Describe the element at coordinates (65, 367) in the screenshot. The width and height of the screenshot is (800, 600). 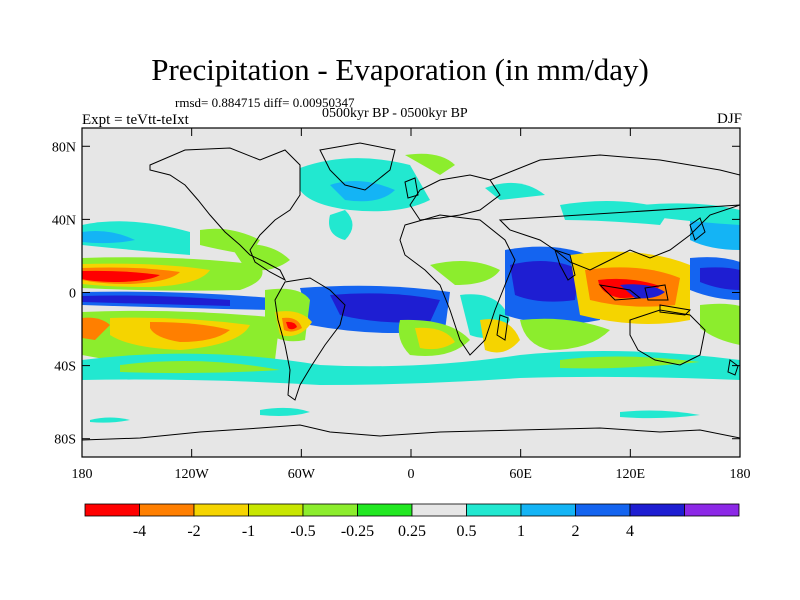
I see `lat-tick-label: 40S` at that location.